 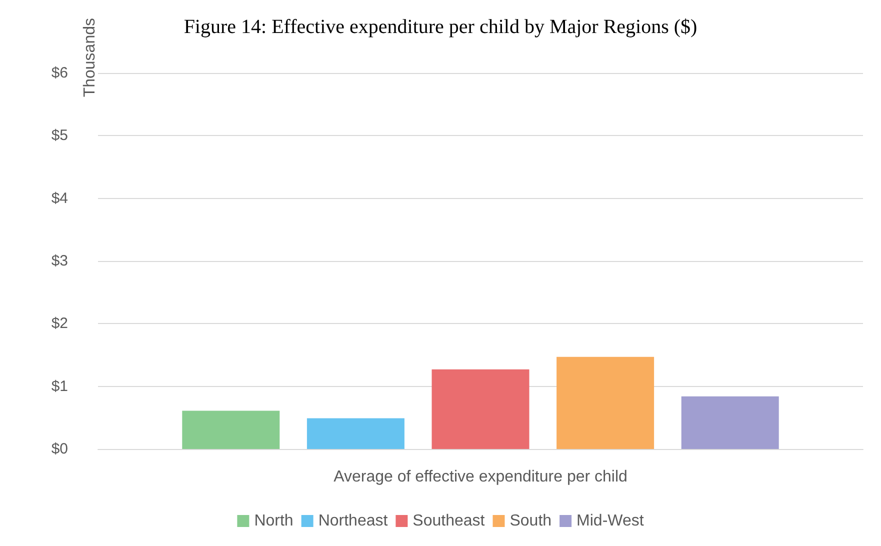 What do you see at coordinates (59, 73) in the screenshot?
I see `y-tick-label: $6` at bounding box center [59, 73].